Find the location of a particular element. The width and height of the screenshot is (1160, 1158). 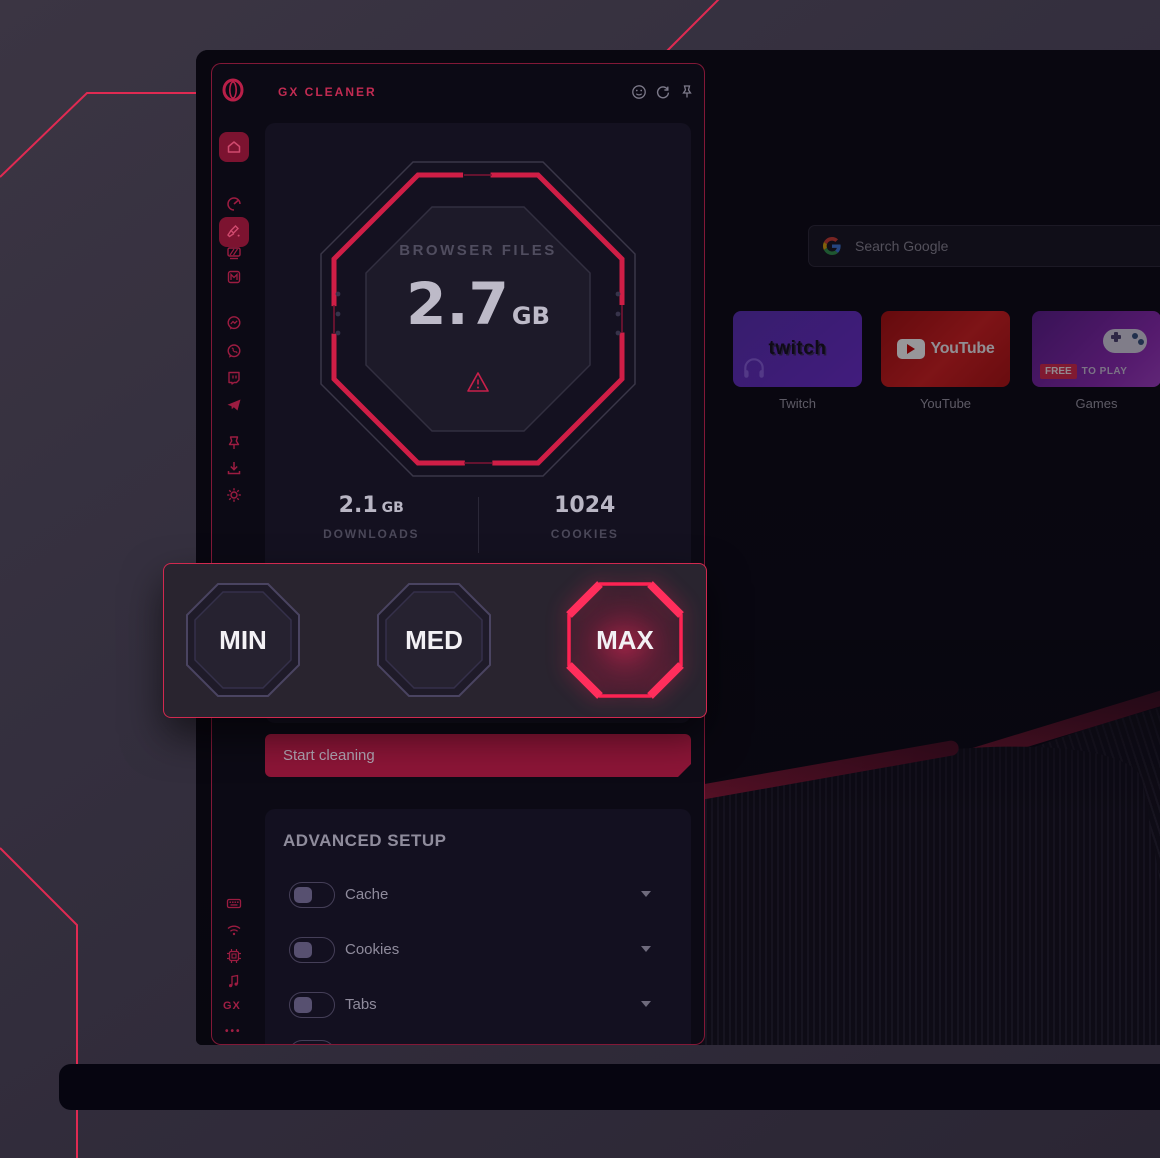

whatsapp-icon is located at coordinates (234, 351).